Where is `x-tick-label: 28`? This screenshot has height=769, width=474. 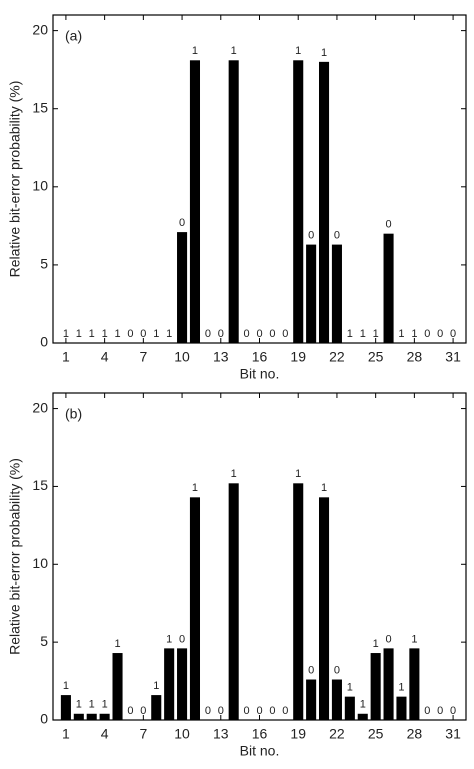
x-tick-label: 28 is located at coordinates (415, 357).